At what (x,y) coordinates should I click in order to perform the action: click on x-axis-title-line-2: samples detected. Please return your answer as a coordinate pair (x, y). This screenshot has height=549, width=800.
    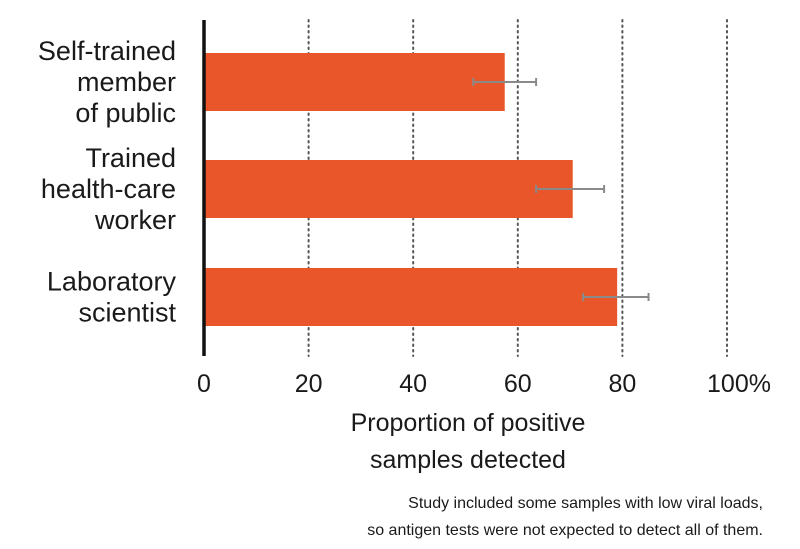
    Looking at the image, I should click on (468, 460).